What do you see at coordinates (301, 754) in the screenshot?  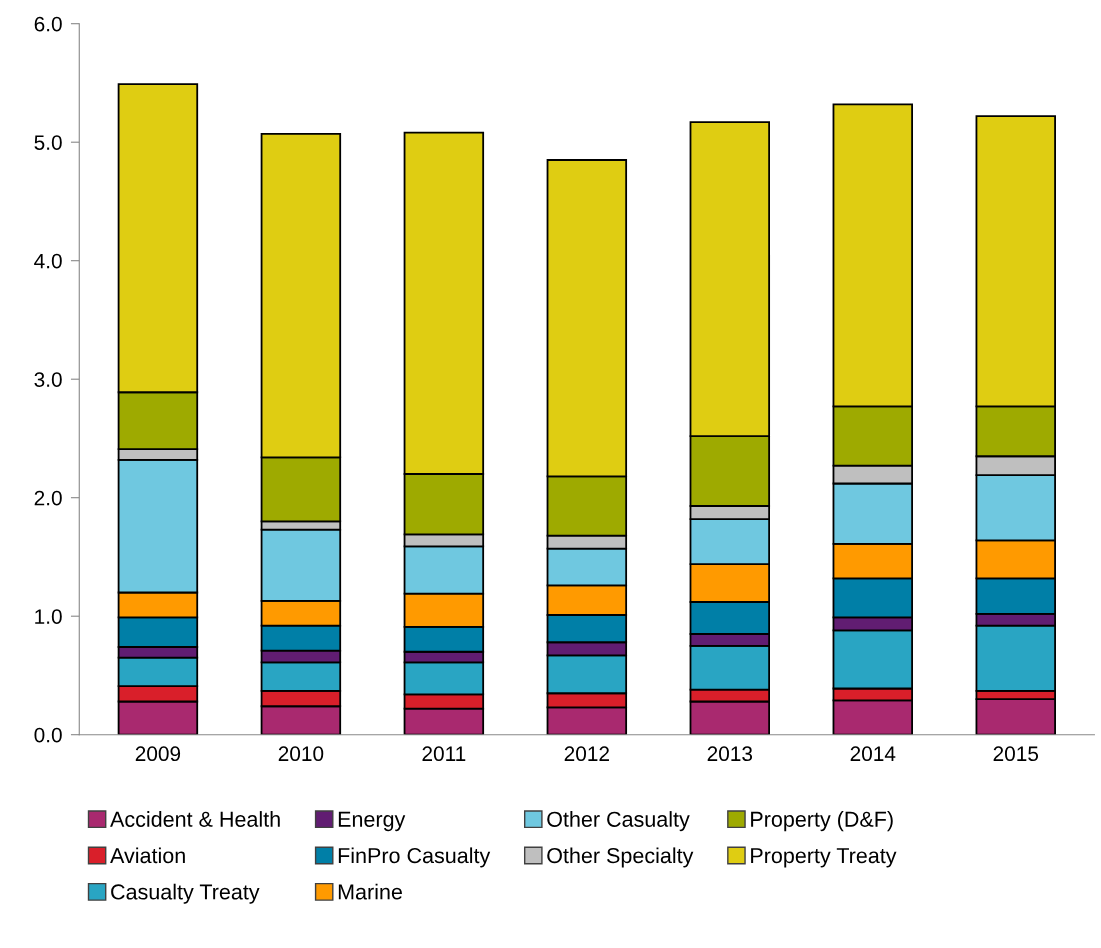 I see `x-tick-label: 2010` at bounding box center [301, 754].